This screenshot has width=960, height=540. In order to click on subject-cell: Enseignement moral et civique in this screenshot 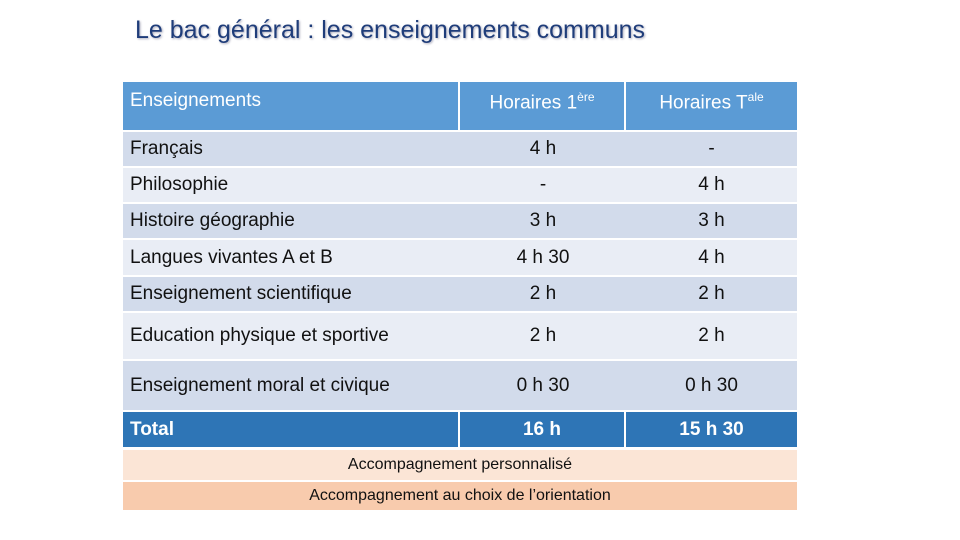, I will do `click(291, 385)`.